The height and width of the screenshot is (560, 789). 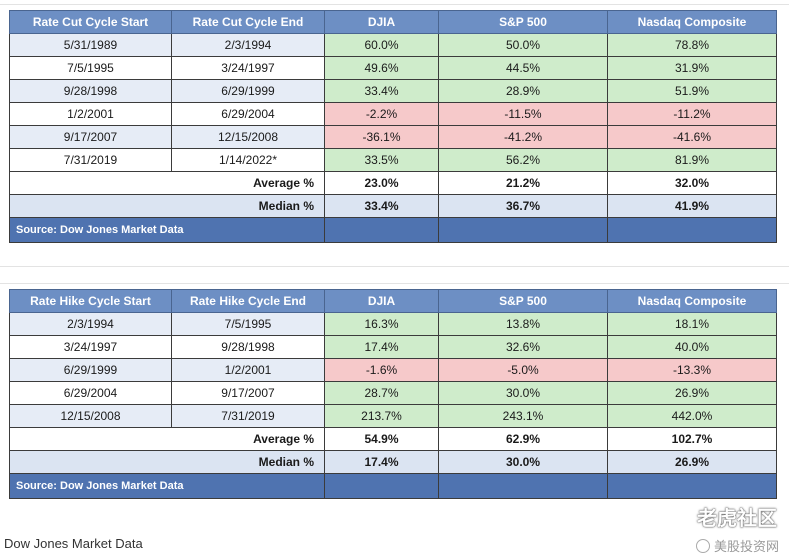 I want to click on sp500-median: 30.0%, so click(x=523, y=462).